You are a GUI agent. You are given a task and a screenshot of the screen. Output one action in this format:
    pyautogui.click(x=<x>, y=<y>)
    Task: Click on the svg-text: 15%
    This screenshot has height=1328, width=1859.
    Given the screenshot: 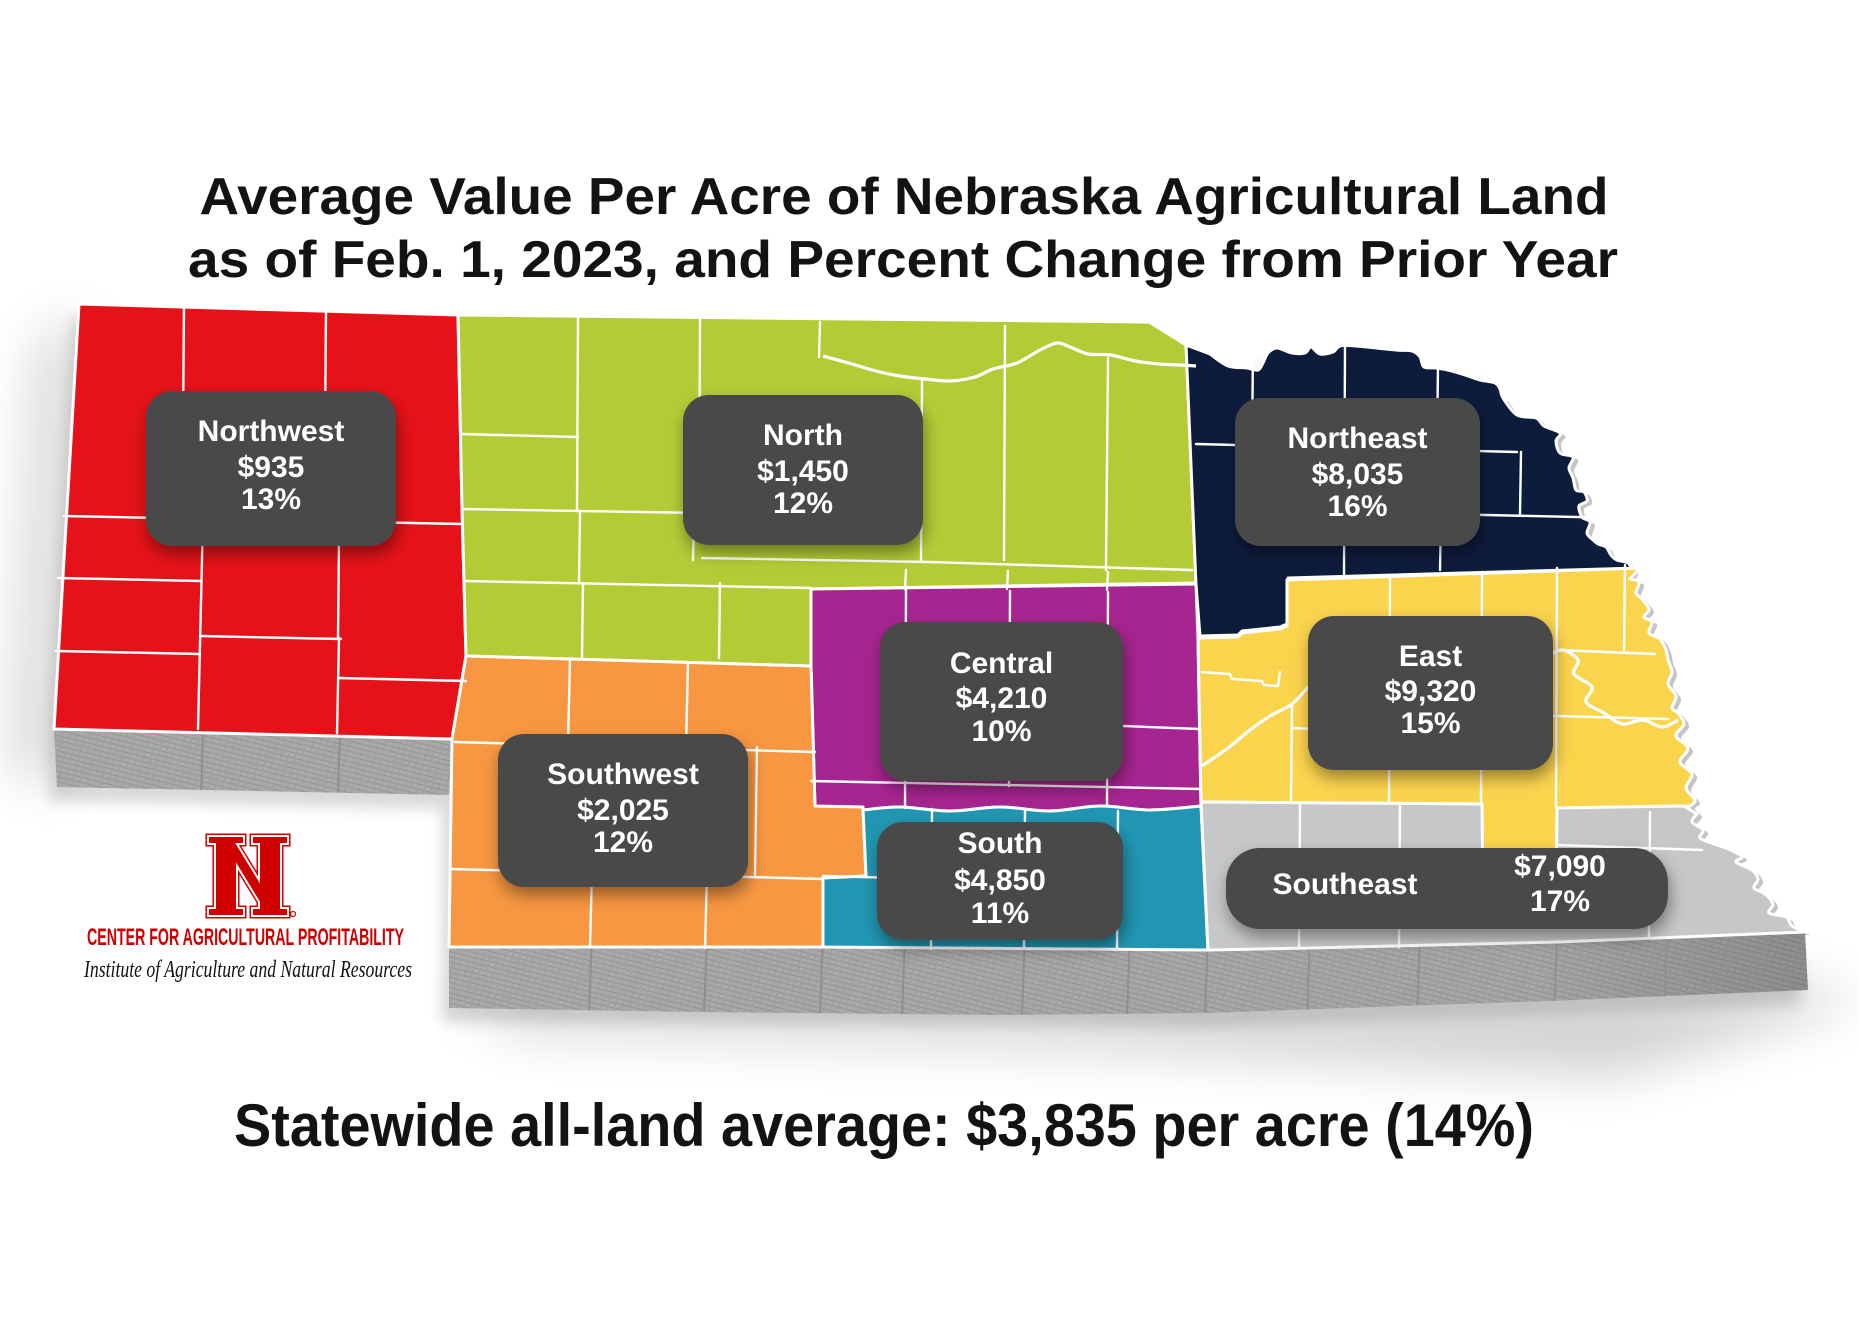 What is the action you would take?
    pyautogui.click(x=1430, y=723)
    